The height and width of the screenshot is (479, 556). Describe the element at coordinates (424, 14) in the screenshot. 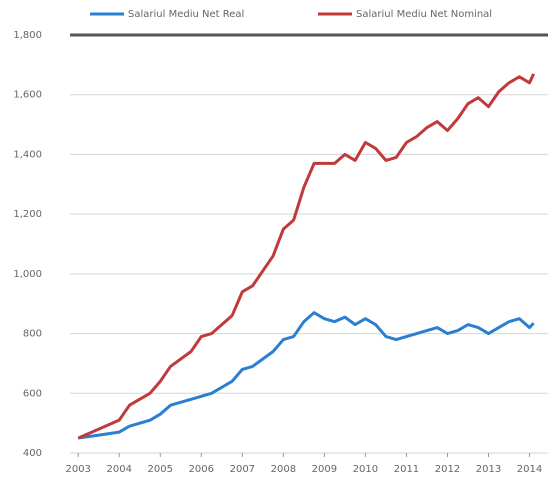

I see `legend-label: Salariul Mediu Net Nominal` at that location.